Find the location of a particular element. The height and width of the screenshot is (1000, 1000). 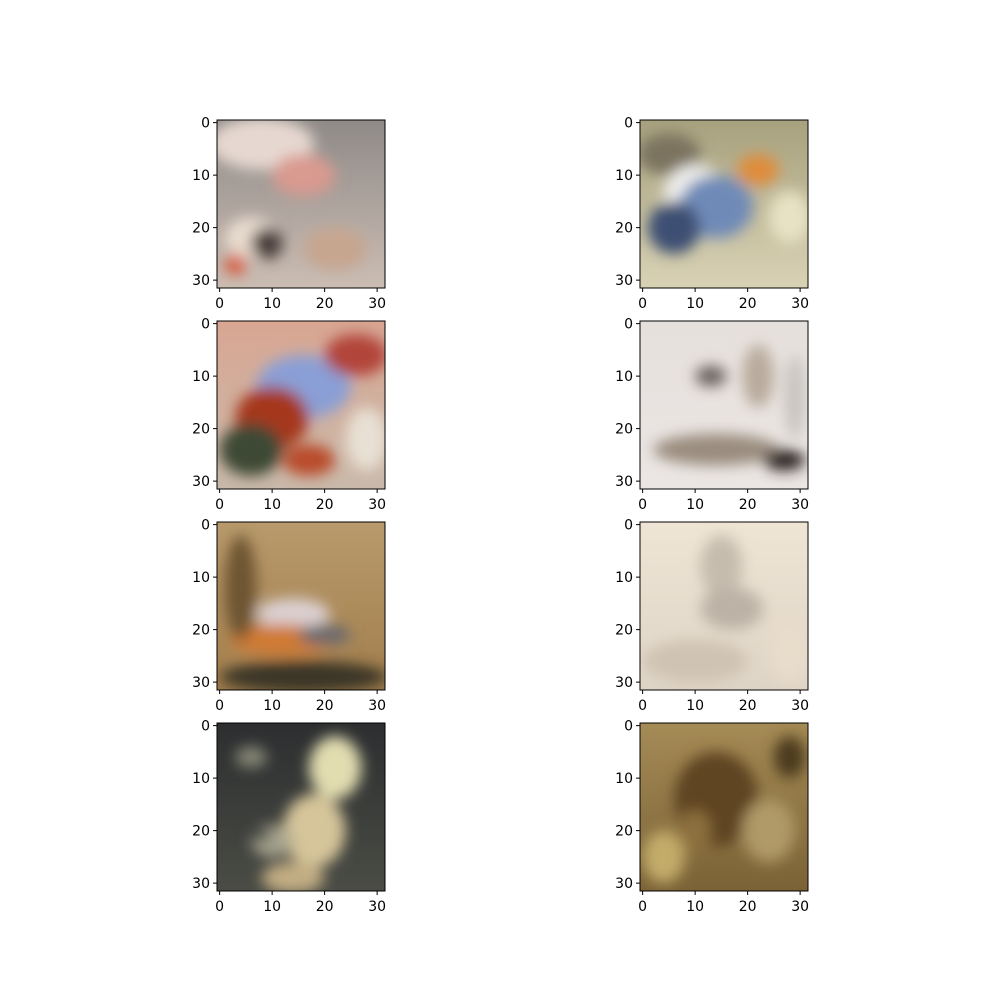

subplot-row-1-col-1: 0 10 20 30 0 10 20 30 is located at coordinates (289, 214).